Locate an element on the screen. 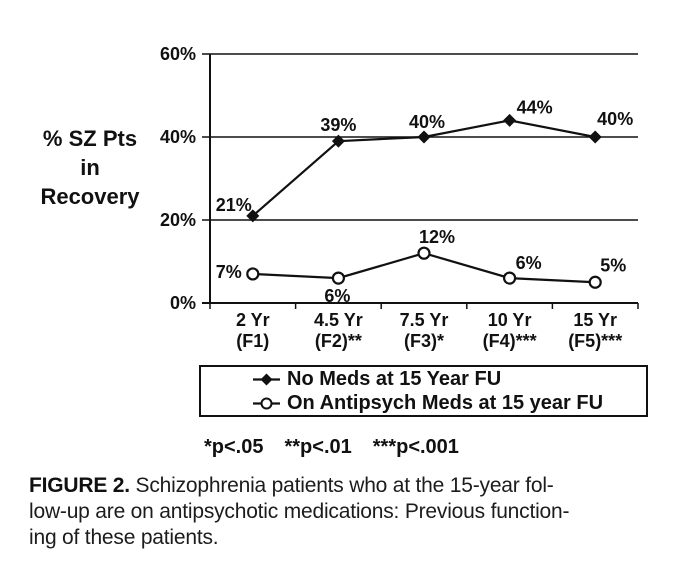  x-category-sublabel: (F4)*** is located at coordinates (510, 341).